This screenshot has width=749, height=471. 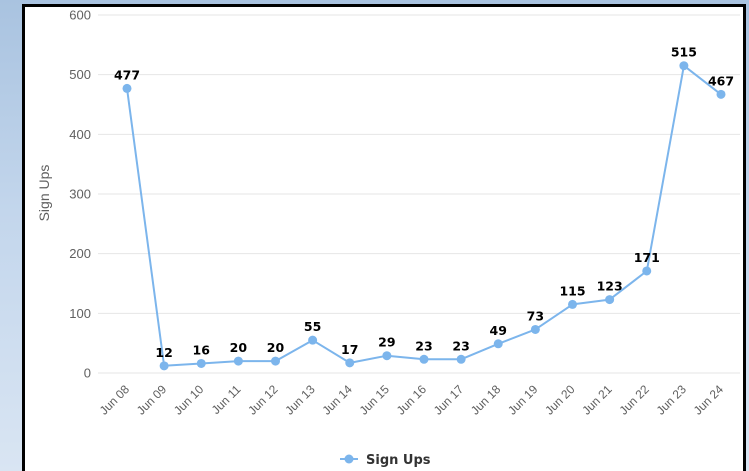 I want to click on x-tick-label: Jun 16, so click(x=412, y=400).